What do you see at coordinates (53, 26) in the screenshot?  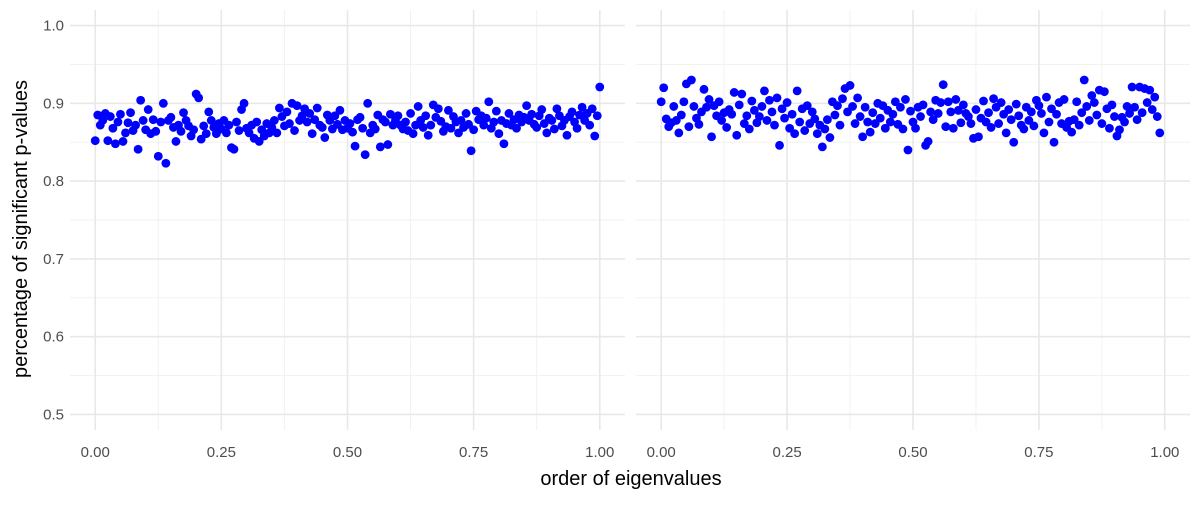 I see `y-tick-label: 1.0` at bounding box center [53, 26].